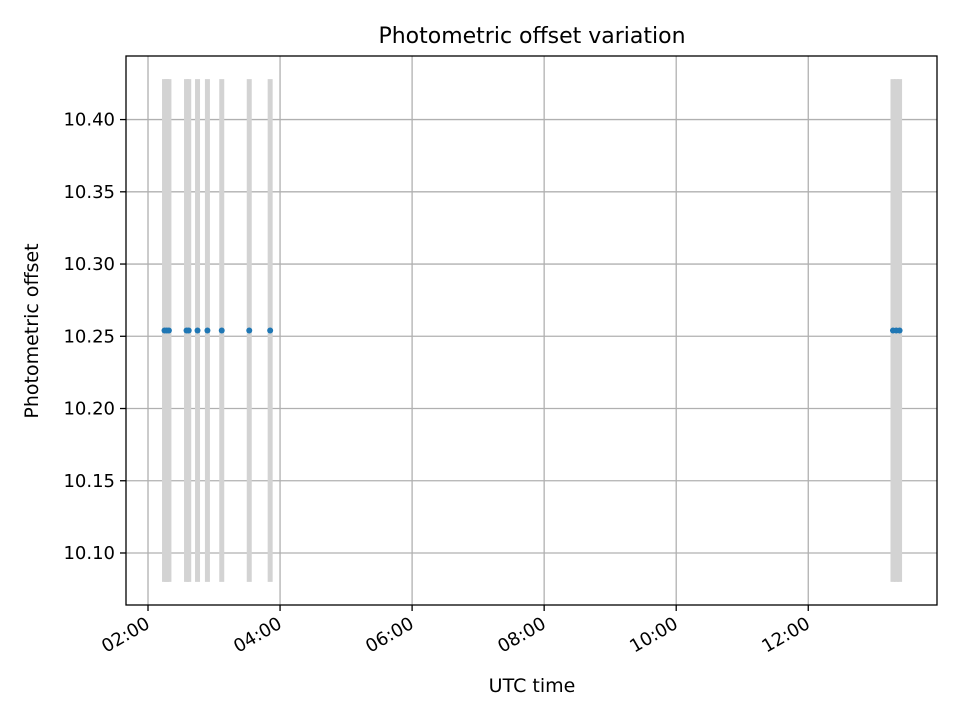  Describe the element at coordinates (89, 264) in the screenshot. I see `y-tick-label: 10.30` at that location.